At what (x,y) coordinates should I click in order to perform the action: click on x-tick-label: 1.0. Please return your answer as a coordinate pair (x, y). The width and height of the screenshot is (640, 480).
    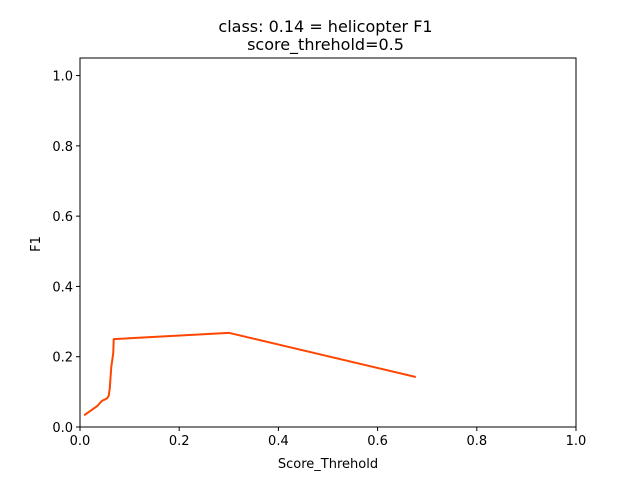
    Looking at the image, I should click on (576, 441).